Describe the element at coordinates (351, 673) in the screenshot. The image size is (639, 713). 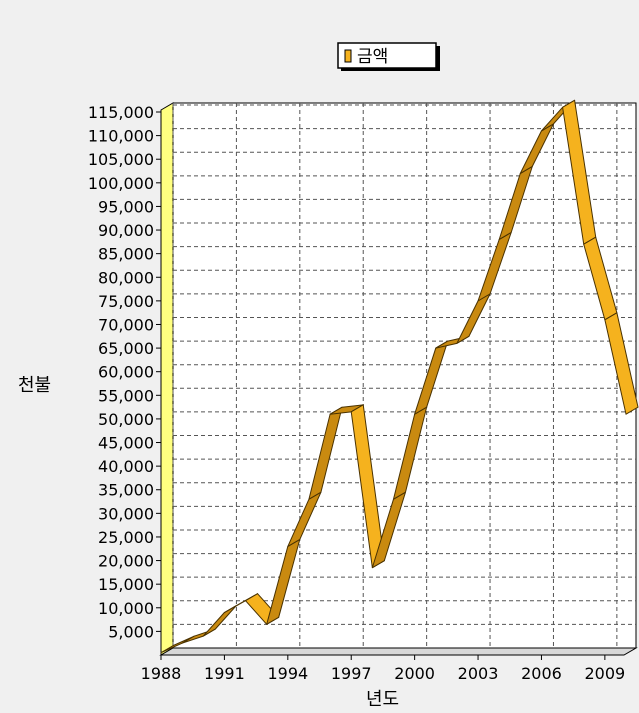
I see `x-tick-label: 1997` at that location.